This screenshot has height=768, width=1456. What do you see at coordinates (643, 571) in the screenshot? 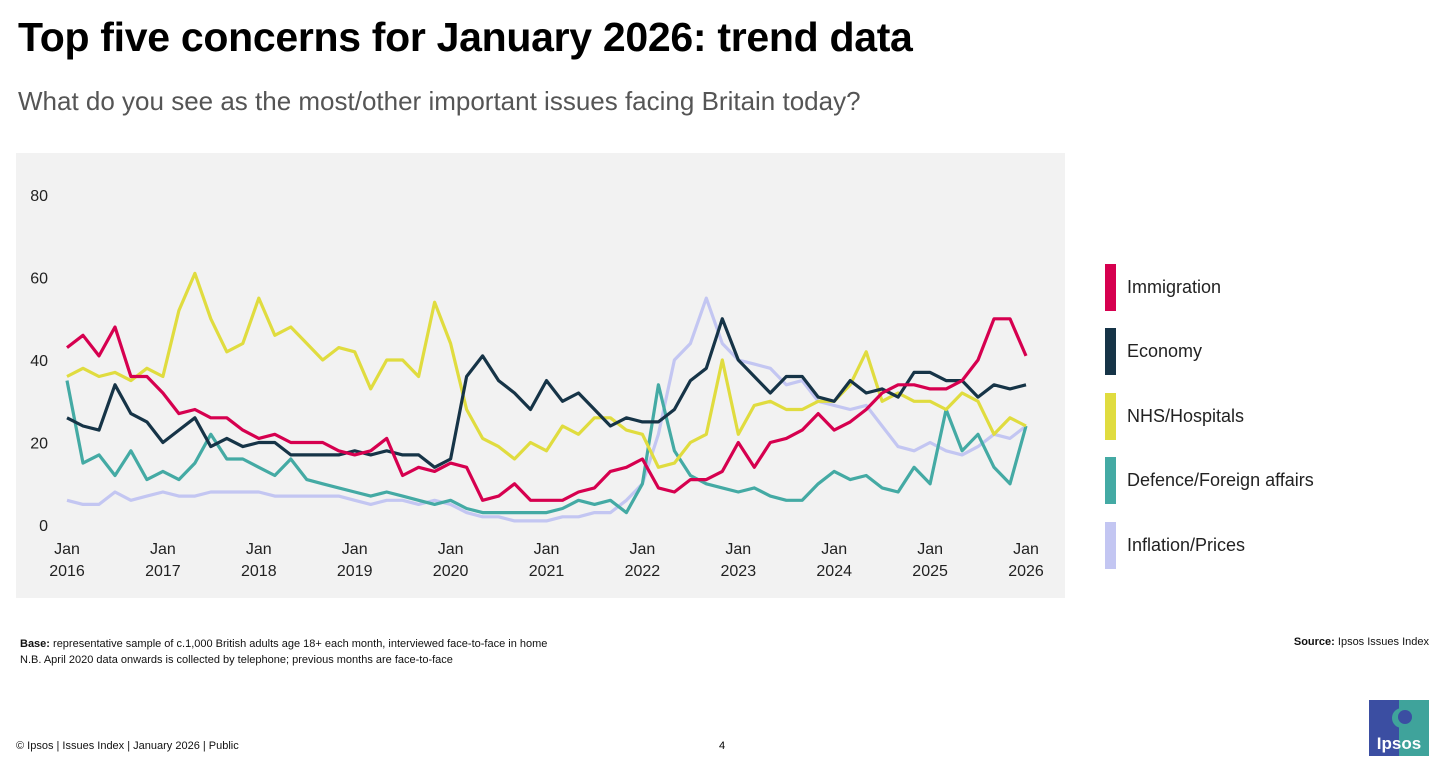
I see `x-tick-year: 2022` at bounding box center [643, 571].